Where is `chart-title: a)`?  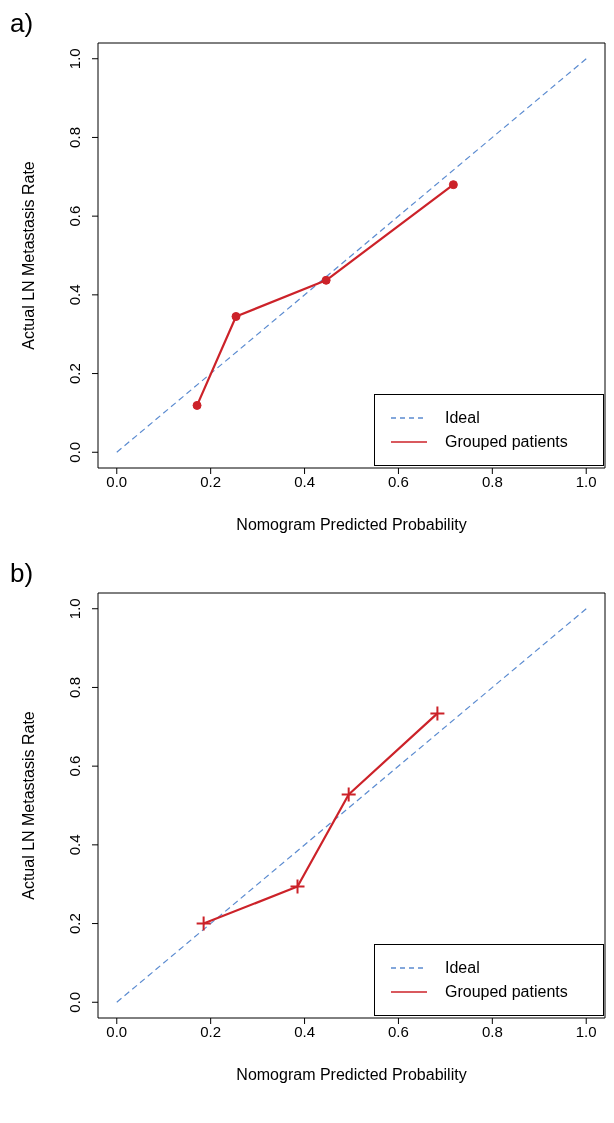 chart-title: a) is located at coordinates (22, 23).